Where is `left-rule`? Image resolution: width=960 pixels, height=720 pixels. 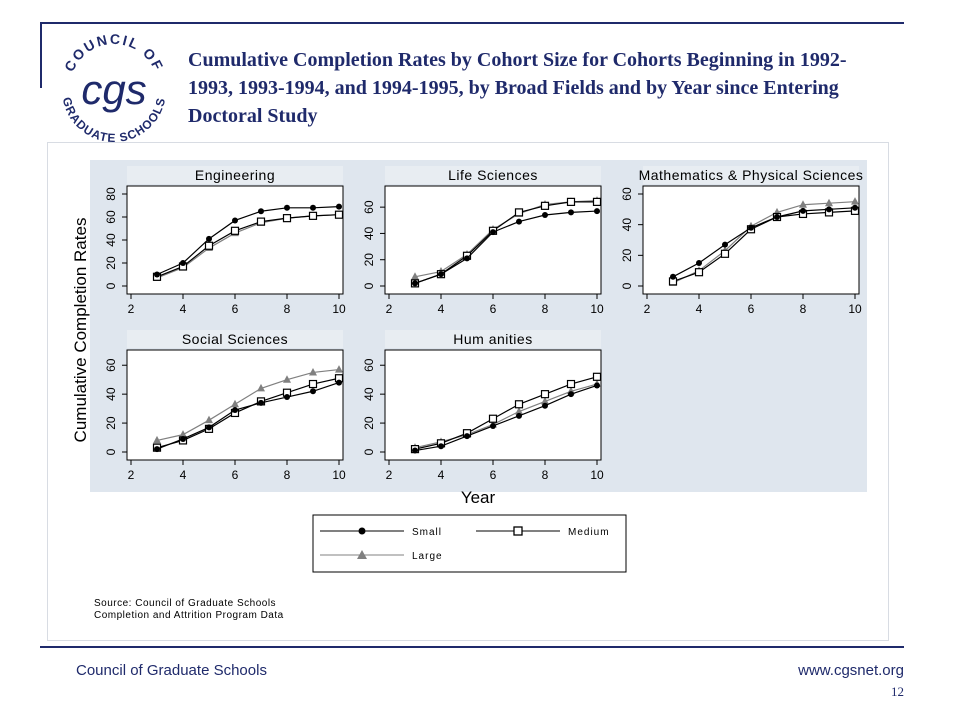
left-rule is located at coordinates (41, 55).